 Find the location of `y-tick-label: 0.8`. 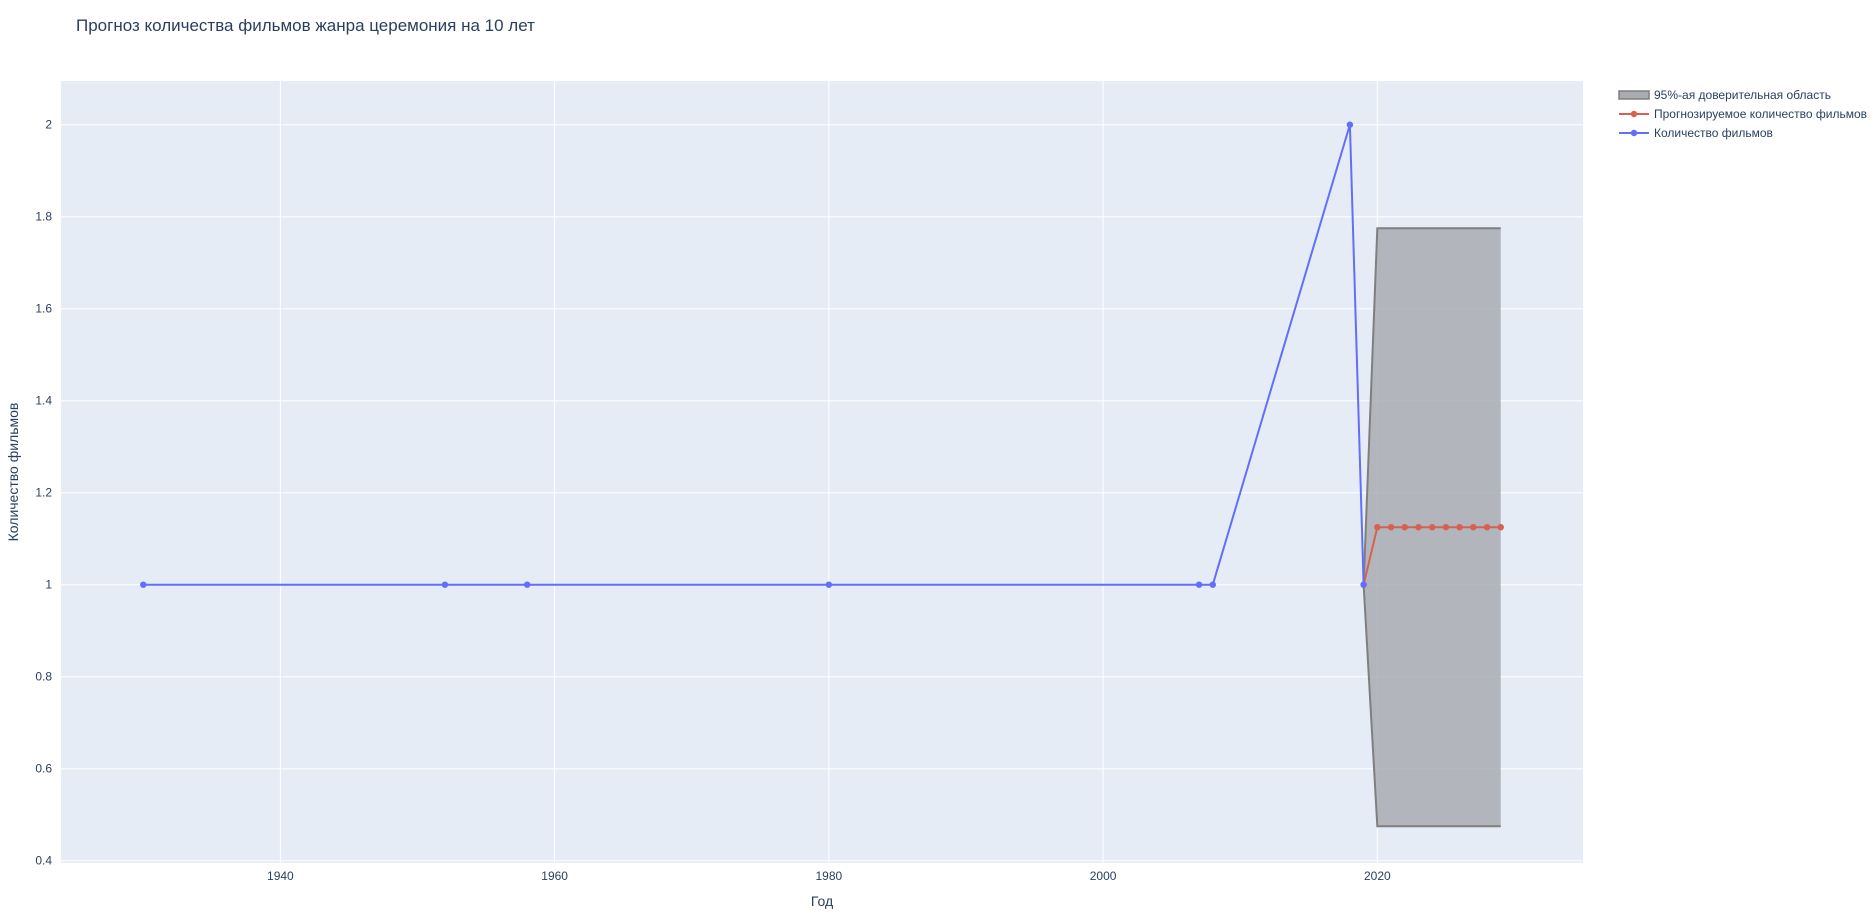

y-tick-label: 0.8 is located at coordinates (43, 677).